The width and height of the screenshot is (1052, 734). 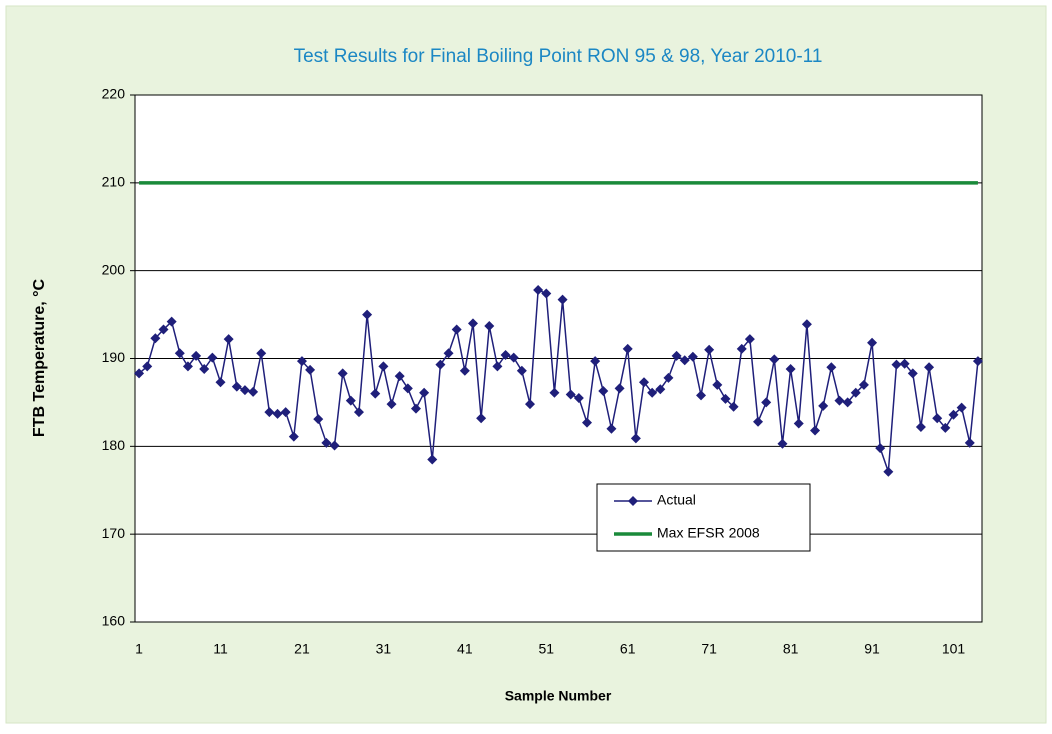 What do you see at coordinates (558, 696) in the screenshot?
I see `x-axis-title: Sample Number` at bounding box center [558, 696].